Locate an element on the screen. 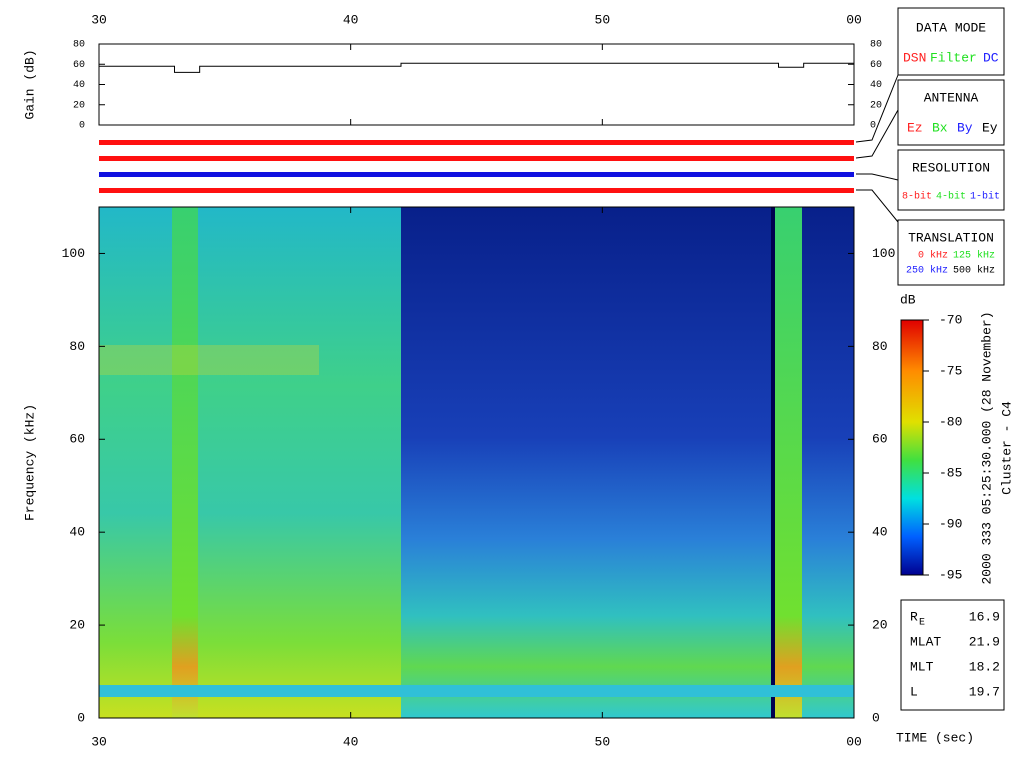 This screenshot has height=768, width=1024. x-axis-label: TIME (sec) is located at coordinates (935, 737).